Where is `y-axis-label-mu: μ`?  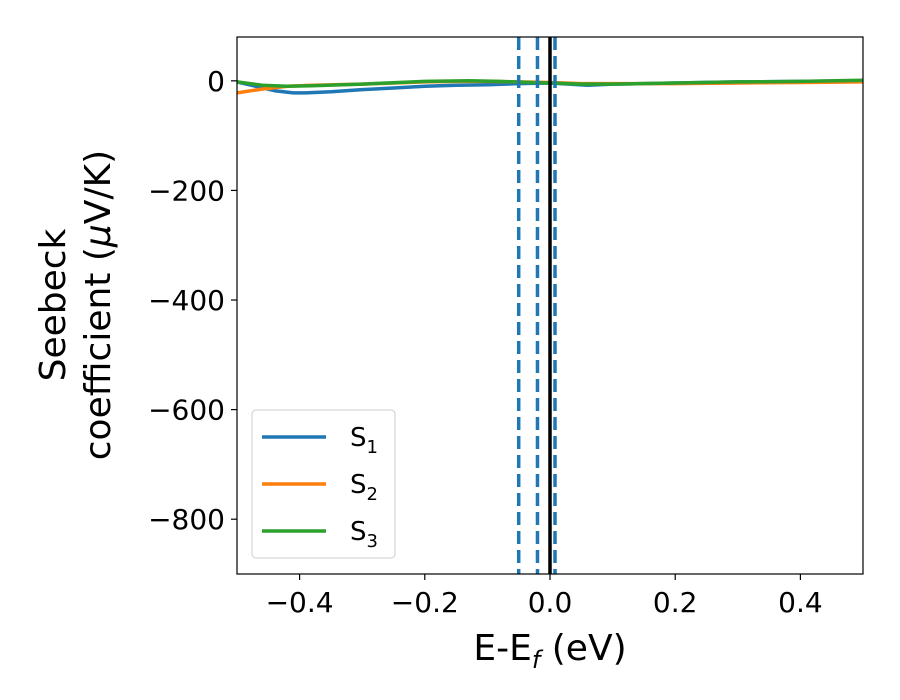
y-axis-label-mu: μ is located at coordinates (98, 236).